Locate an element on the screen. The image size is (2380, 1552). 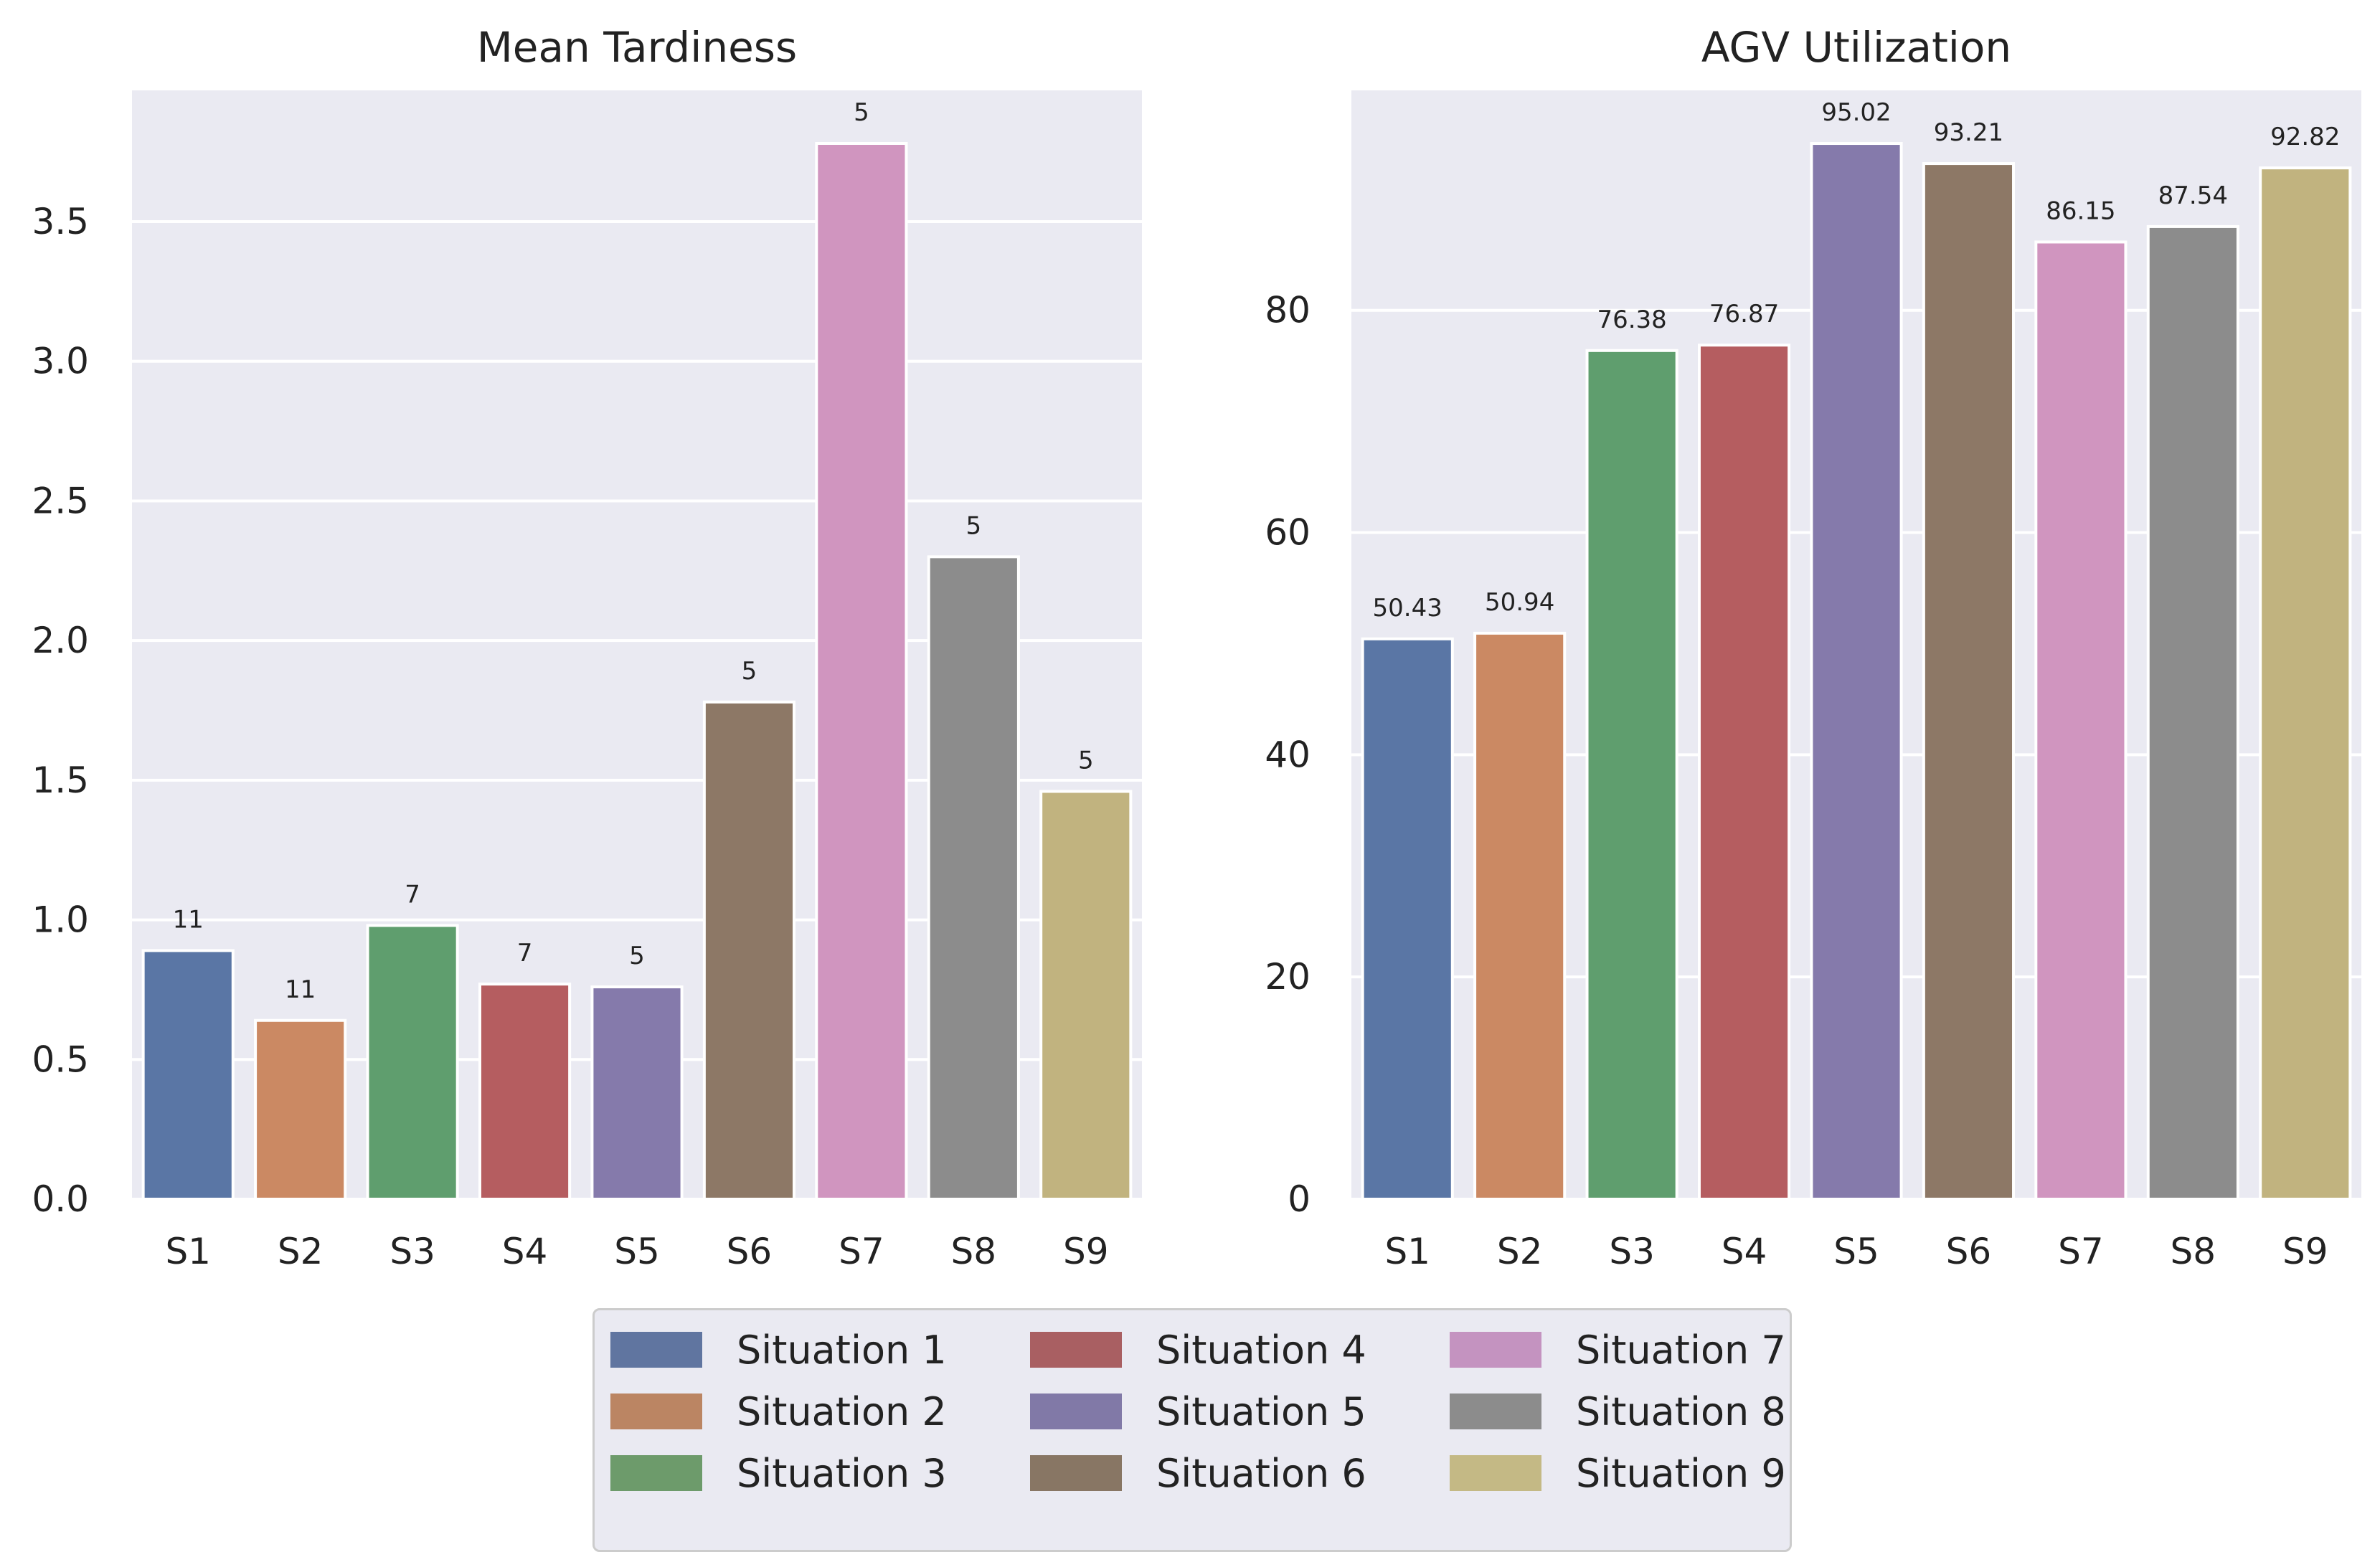
legend-item: Situation 1 is located at coordinates (778, 1350).